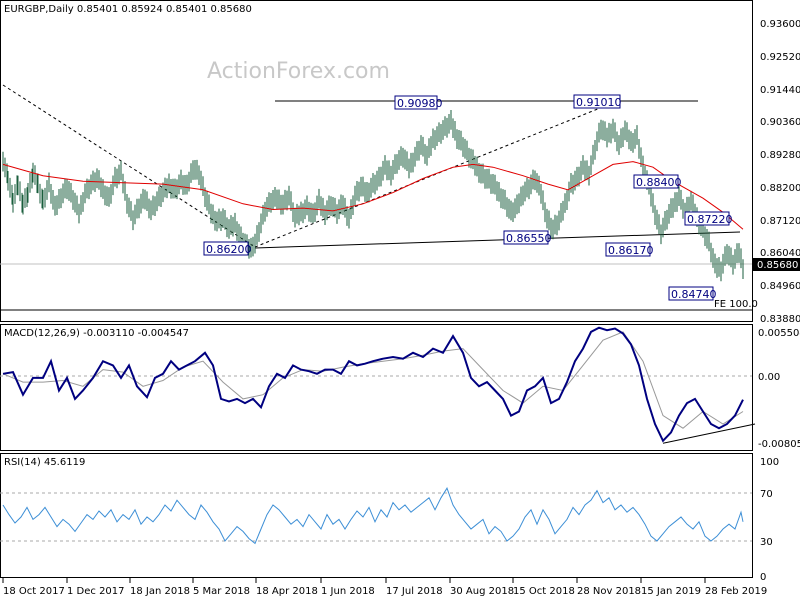 This screenshot has width=800, height=600. Describe the element at coordinates (780, 253) in the screenshot. I see `price-y-tick: 0.86040` at that location.